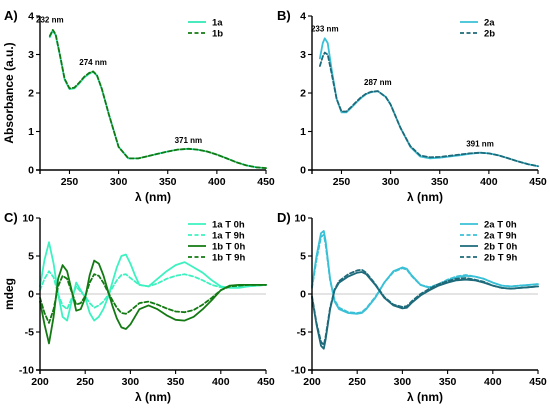 This screenshot has width=550, height=409. I want to click on panel-1-y-axis-label: Absorbance (a.u.), so click(9, 92).